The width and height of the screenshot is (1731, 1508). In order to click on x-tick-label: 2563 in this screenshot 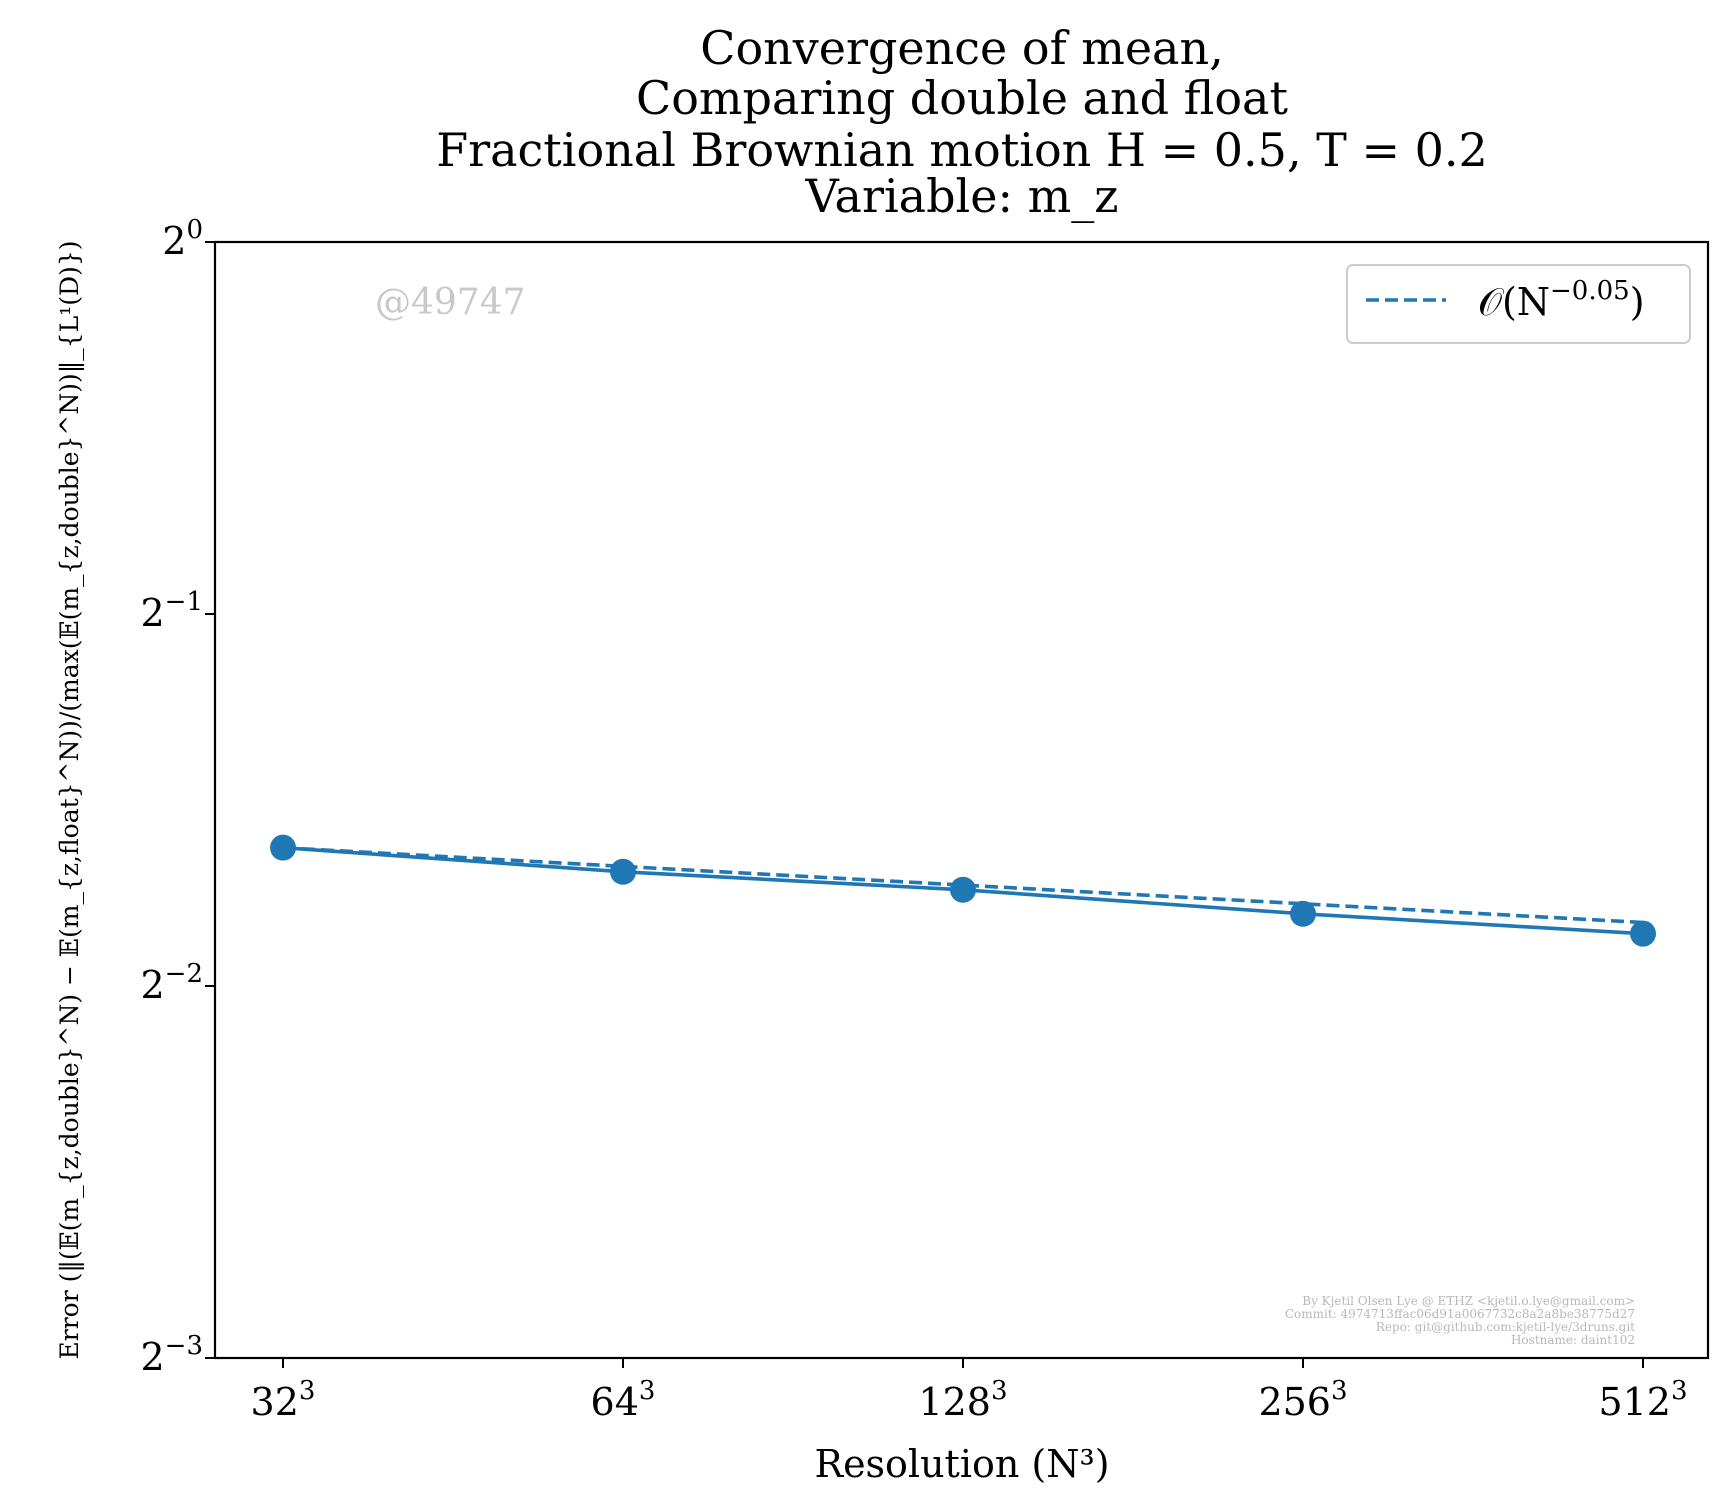, I will do `click(1302, 1400)`.